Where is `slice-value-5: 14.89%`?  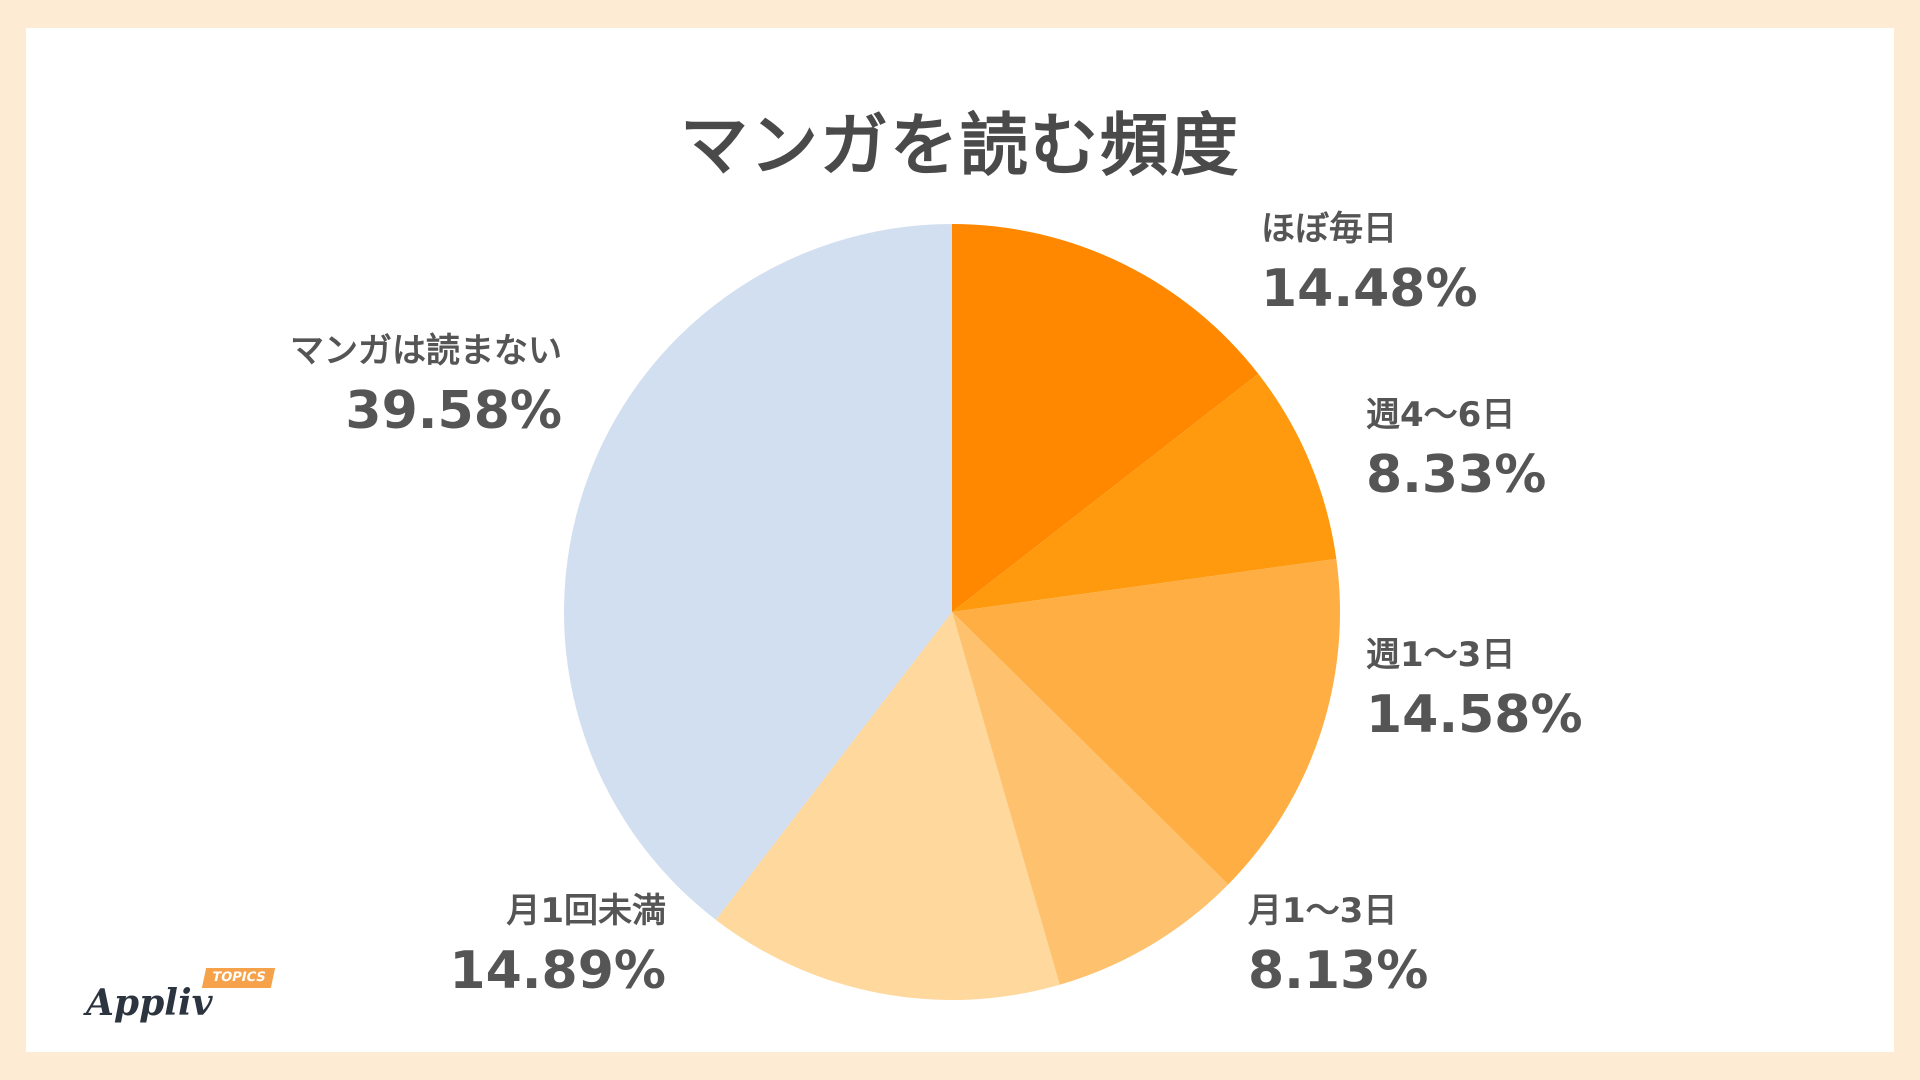
slice-value-5: 14.89% is located at coordinates (557, 971).